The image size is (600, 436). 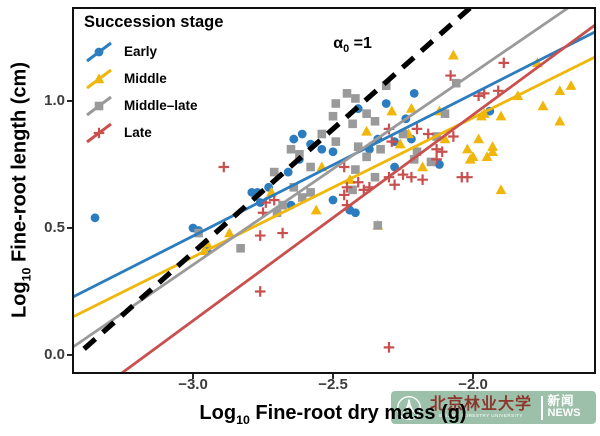 What do you see at coordinates (145, 78) in the screenshot?
I see `legend-label: Middle` at bounding box center [145, 78].